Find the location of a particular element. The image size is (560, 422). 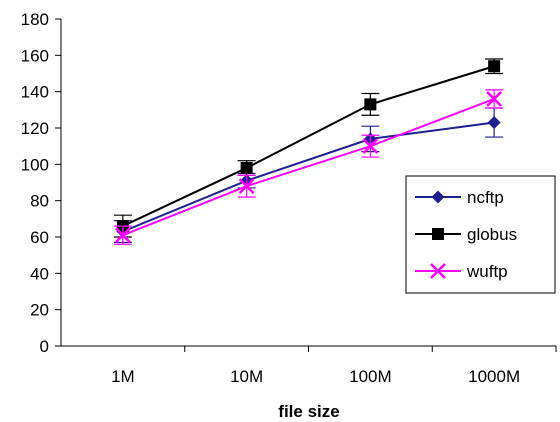

x-tick-label: 1000M is located at coordinates (494, 376).